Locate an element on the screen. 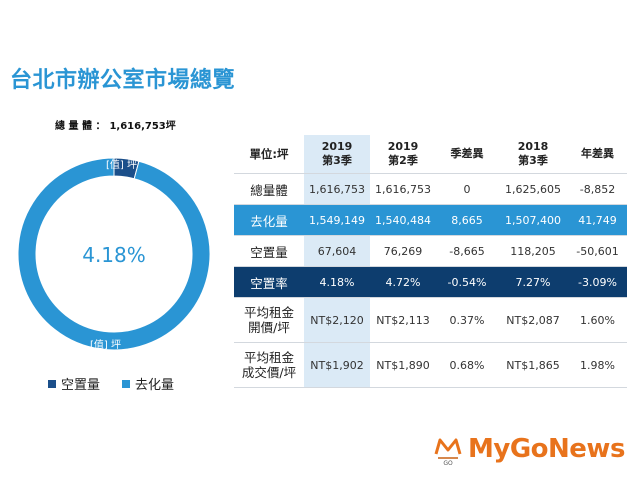 Image resolution: width=640 pixels, height=480 pixels. header-2018q3: 2018 第3季 is located at coordinates (533, 154).